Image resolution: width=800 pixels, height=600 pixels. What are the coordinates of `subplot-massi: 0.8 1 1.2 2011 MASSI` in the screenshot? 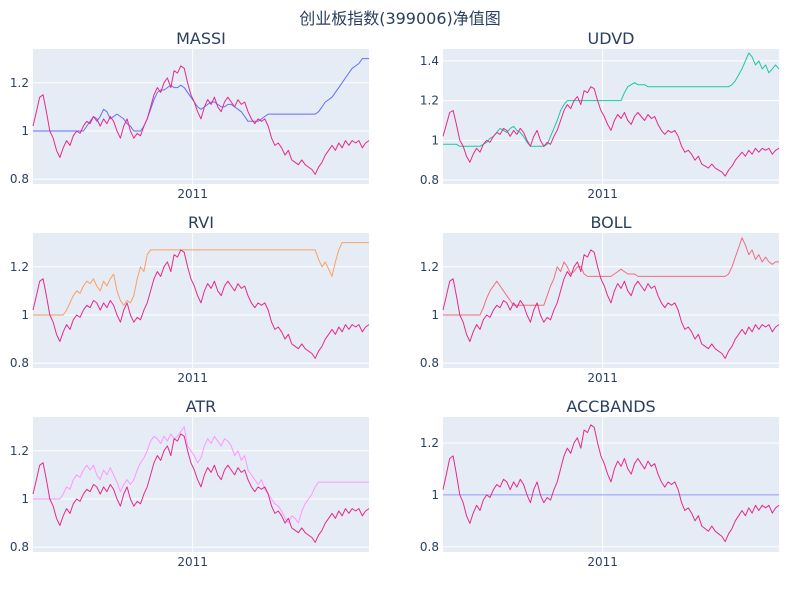 It's located at (190, 115).